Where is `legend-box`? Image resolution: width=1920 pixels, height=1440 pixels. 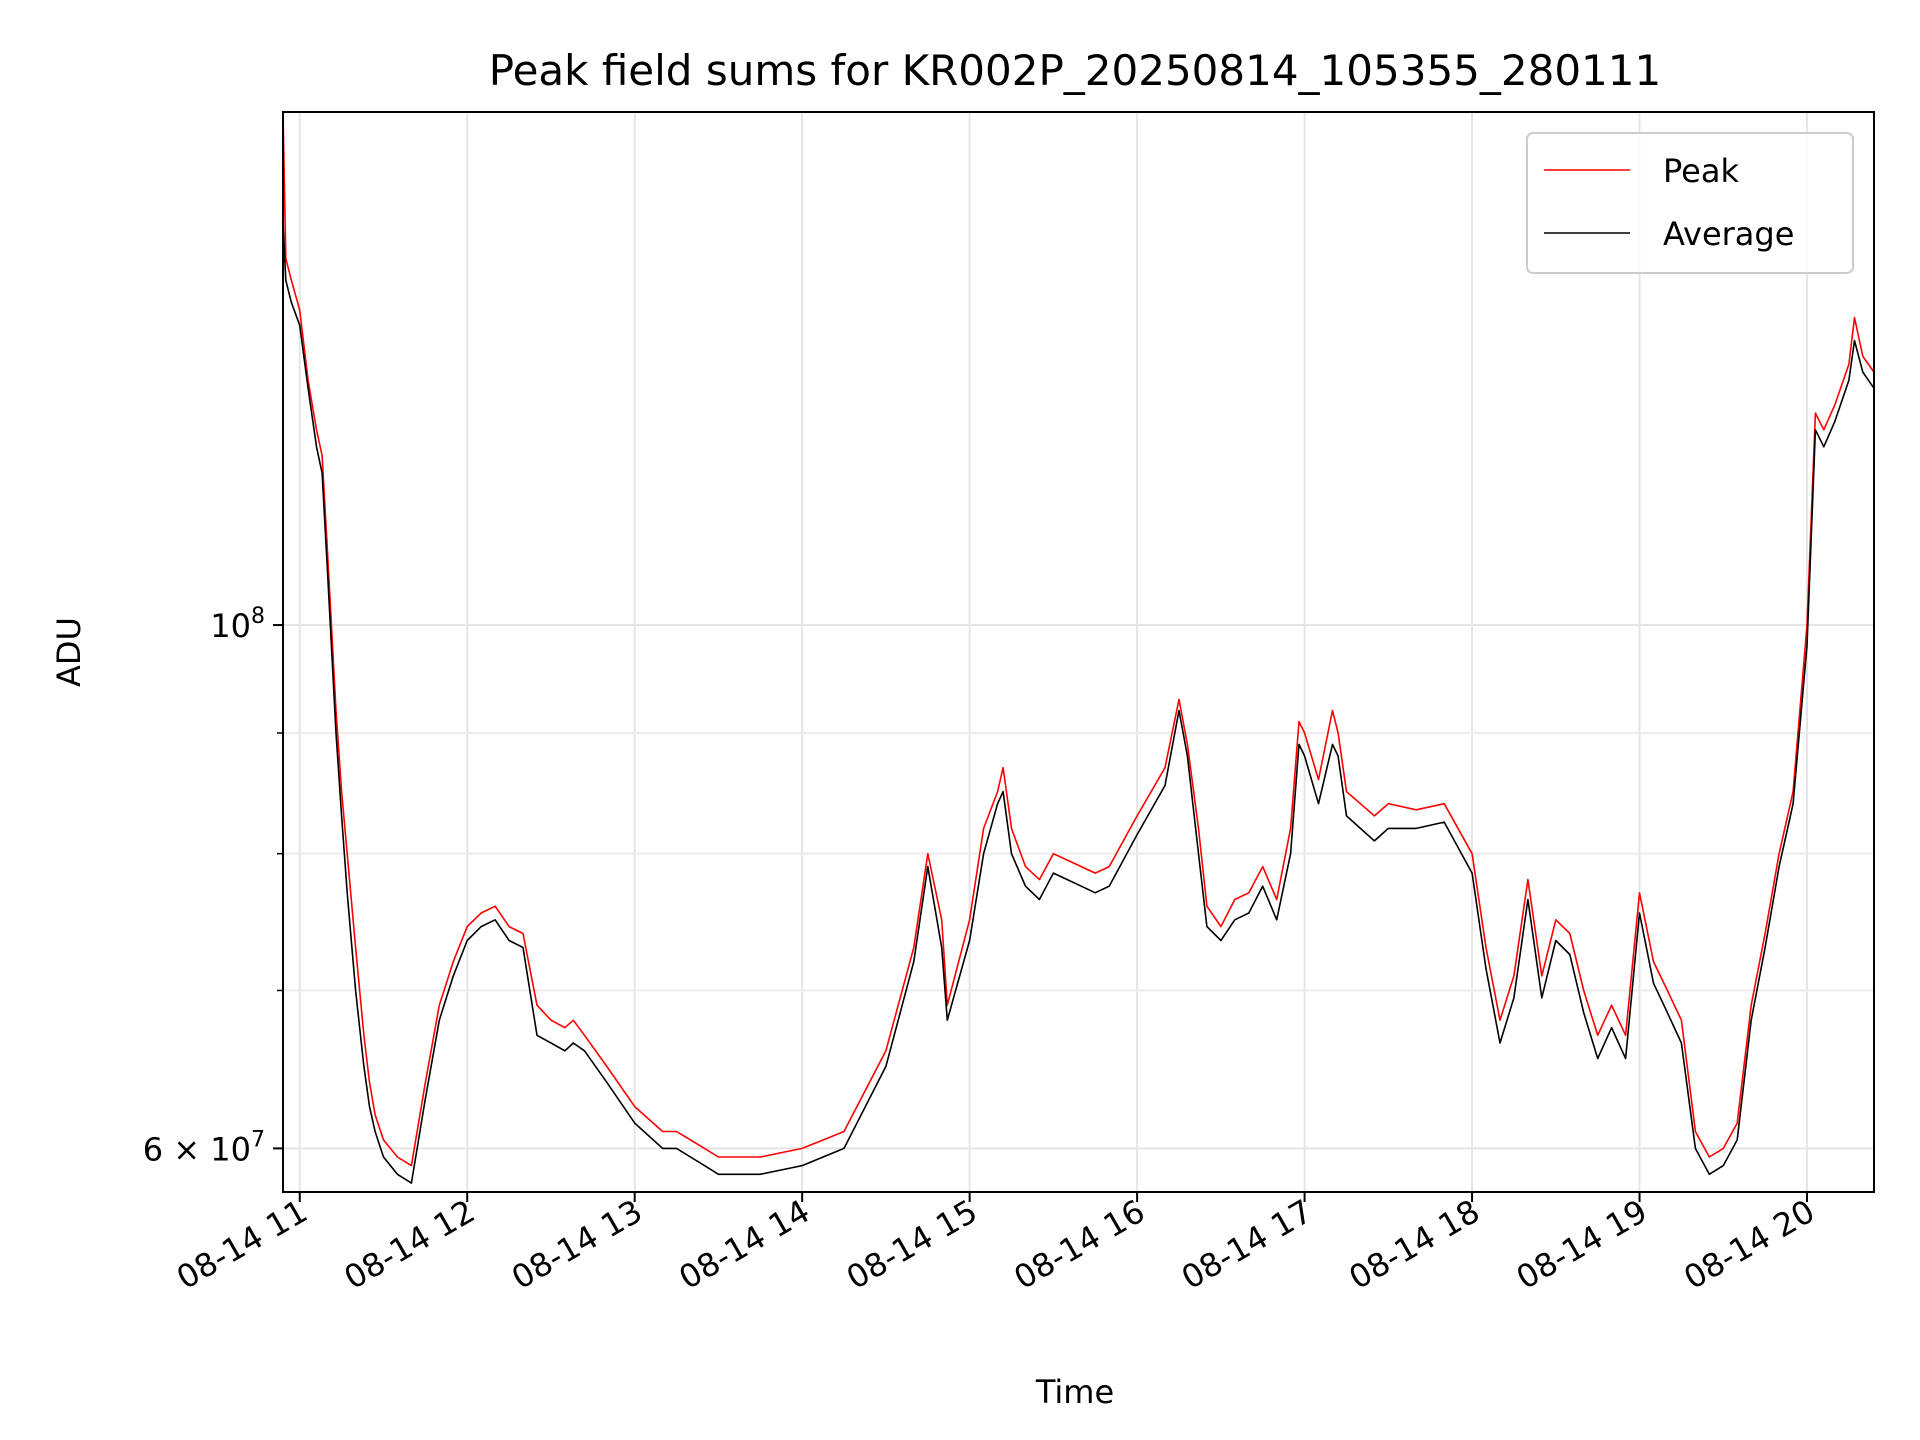
legend-box is located at coordinates (1690, 203).